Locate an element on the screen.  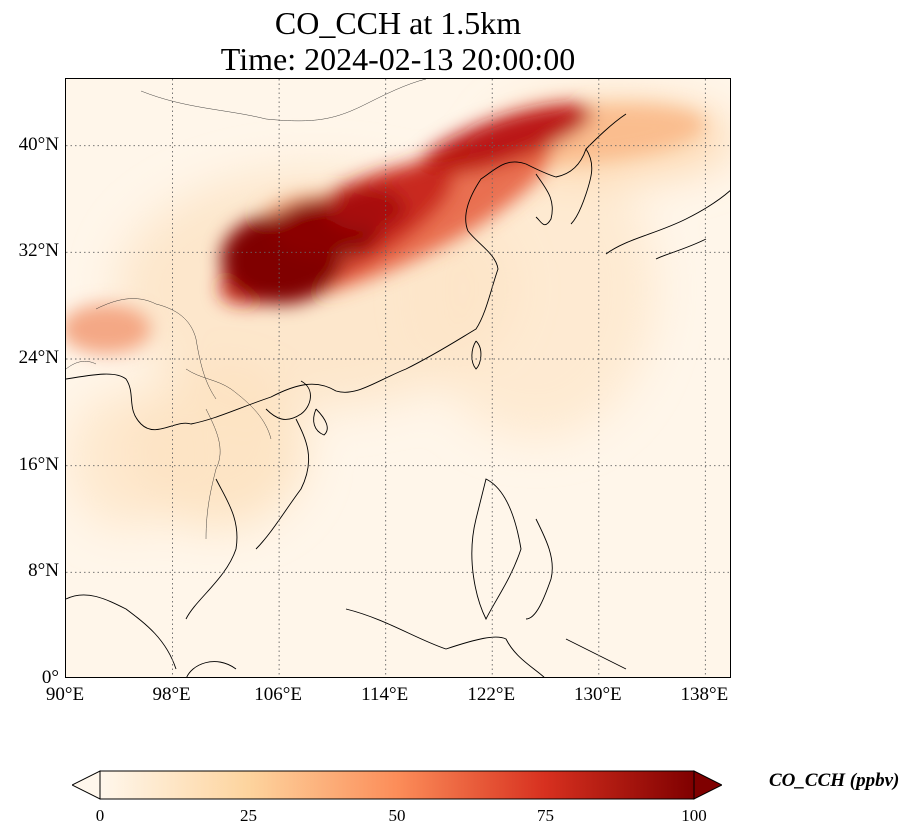
colorbar-tick-label: 25 is located at coordinates (248, 815).